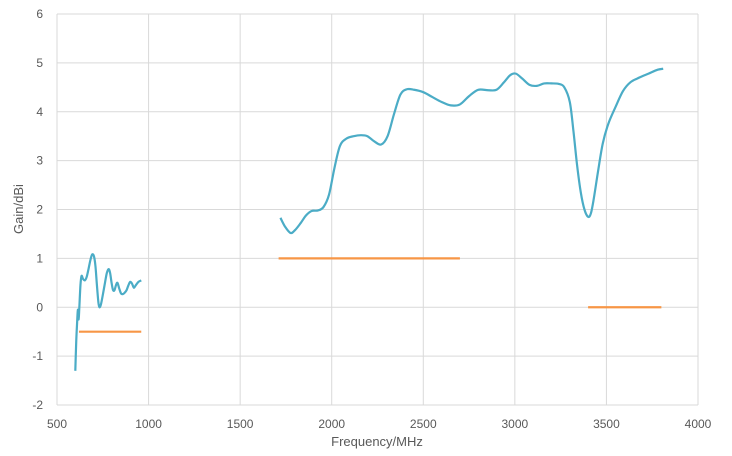 This screenshot has width=732, height=456. I want to click on y-axis-title: Gain/dBi, so click(18, 209).